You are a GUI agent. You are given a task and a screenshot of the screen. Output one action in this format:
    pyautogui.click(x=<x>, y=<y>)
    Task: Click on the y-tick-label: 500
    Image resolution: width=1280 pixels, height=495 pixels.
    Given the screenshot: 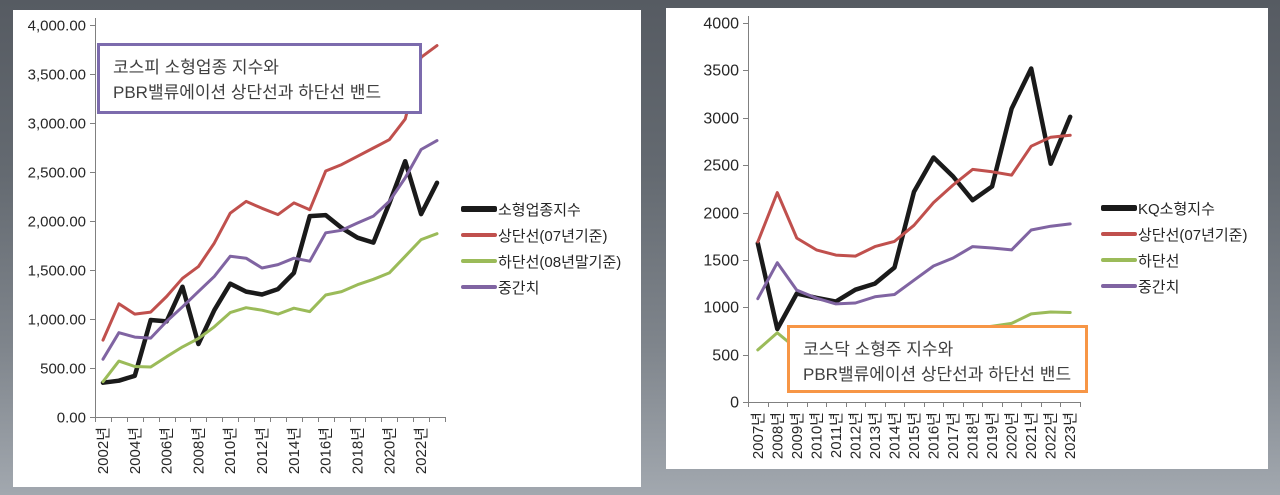 What is the action you would take?
    pyautogui.click(x=725, y=356)
    